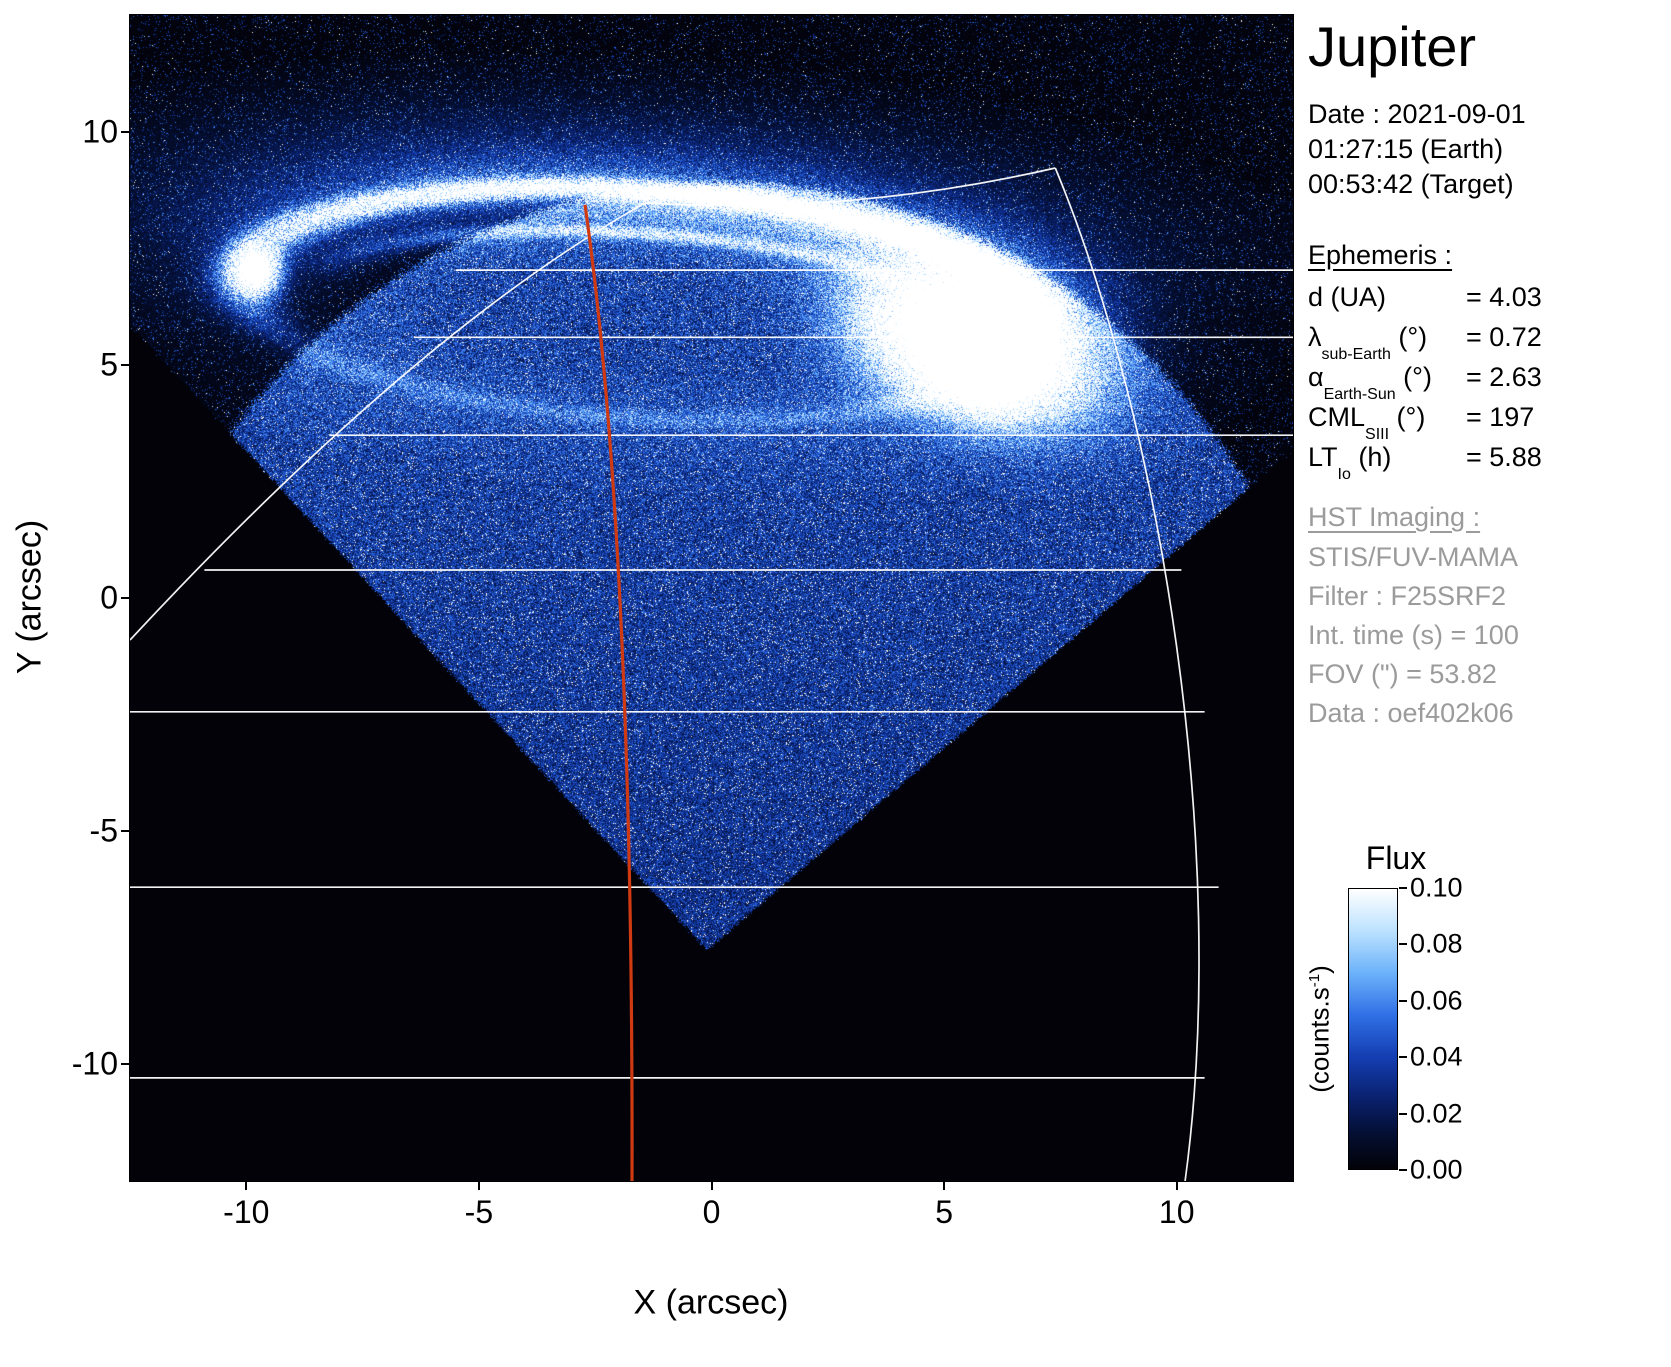 Image resolution: width=1671 pixels, height=1367 pixels. I want to click on y-tick-label: 5, so click(109, 364).